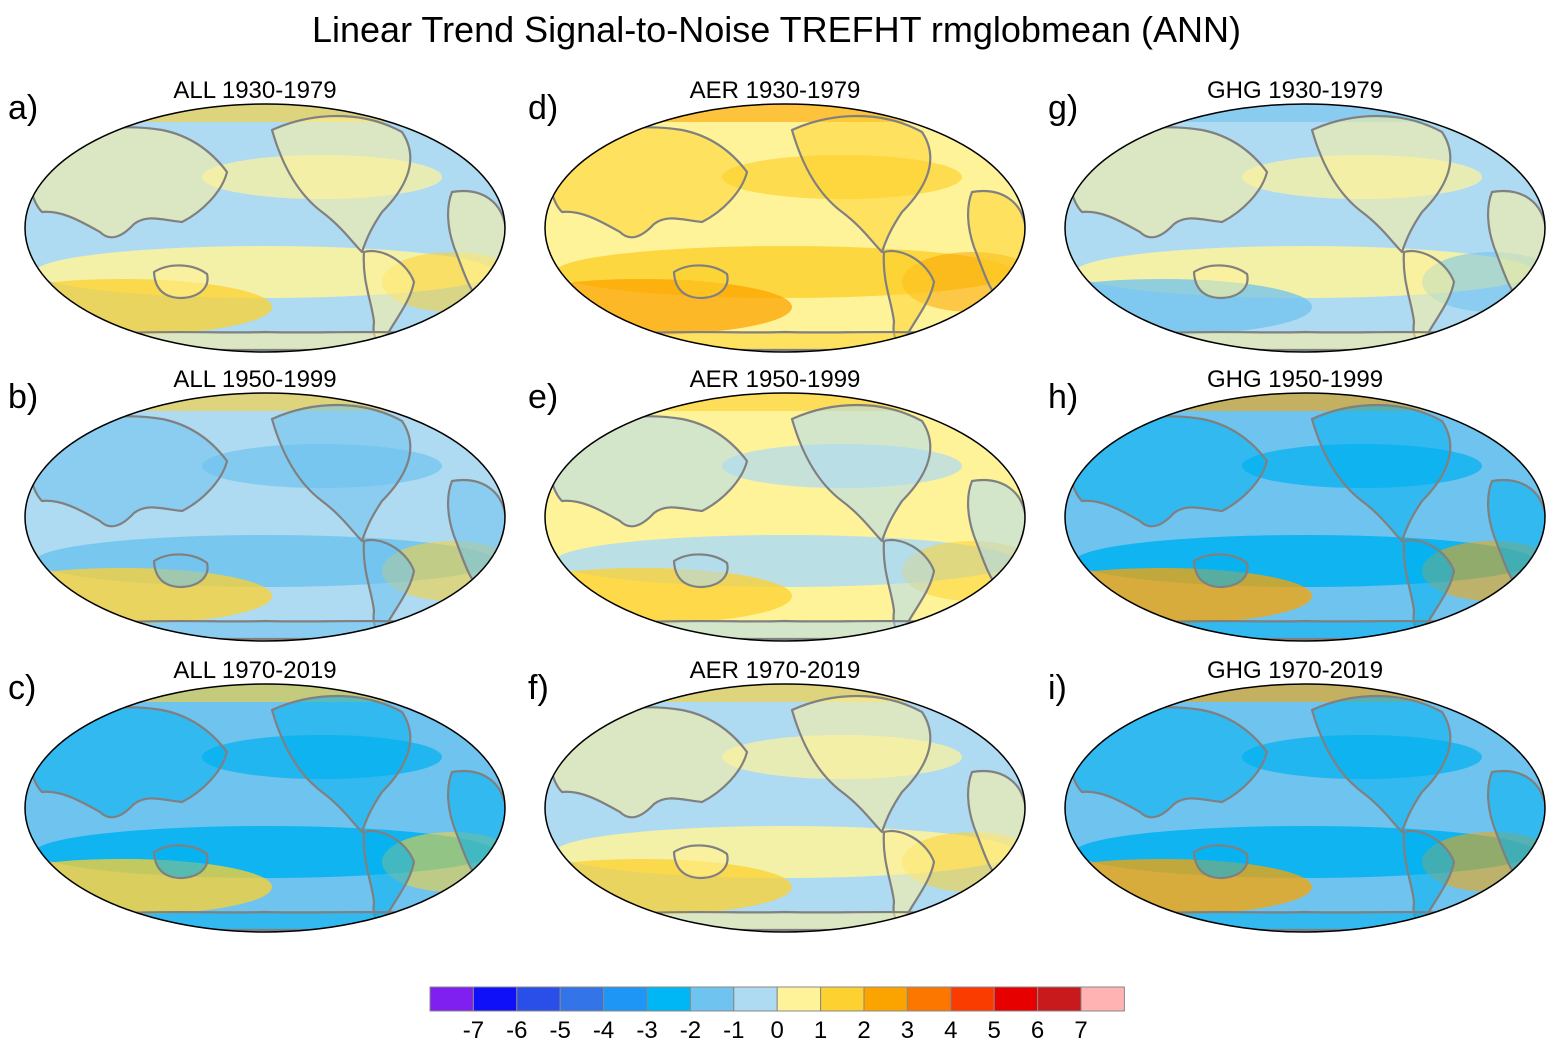 The height and width of the screenshot is (1051, 1553). I want to click on map-e, so click(785, 517).